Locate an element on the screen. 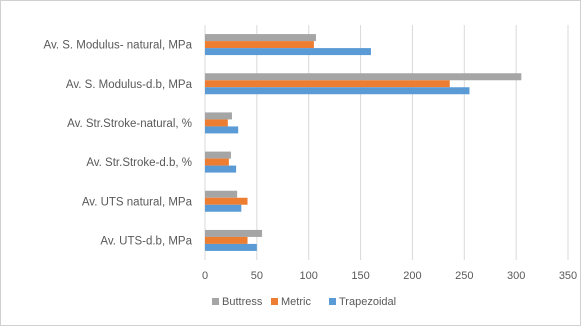 The width and height of the screenshot is (582, 327). x-tick-label: 150 is located at coordinates (360, 276).